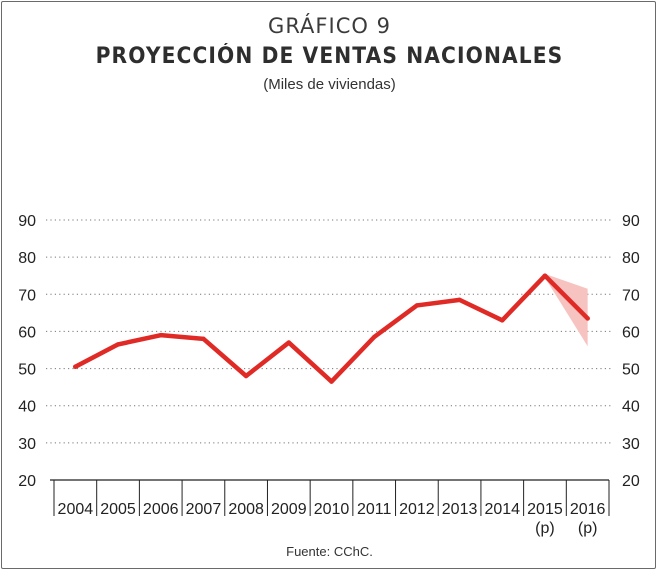 This screenshot has height=572, width=659. I want to click on projection-band, so click(566, 310).